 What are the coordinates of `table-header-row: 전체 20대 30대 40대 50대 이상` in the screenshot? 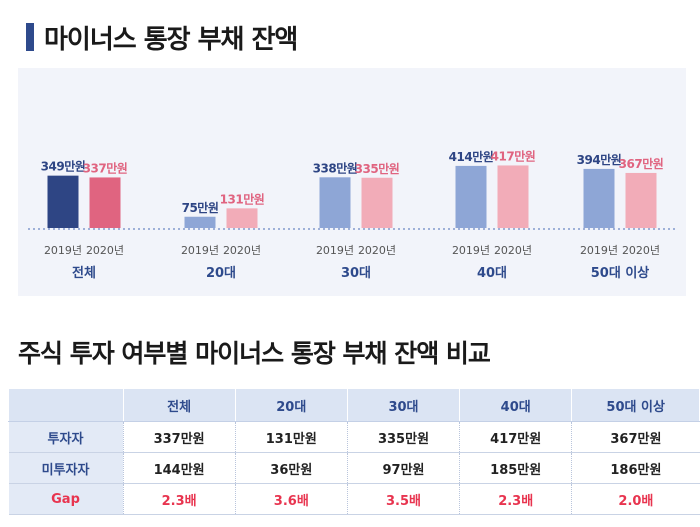 It's located at (354, 405).